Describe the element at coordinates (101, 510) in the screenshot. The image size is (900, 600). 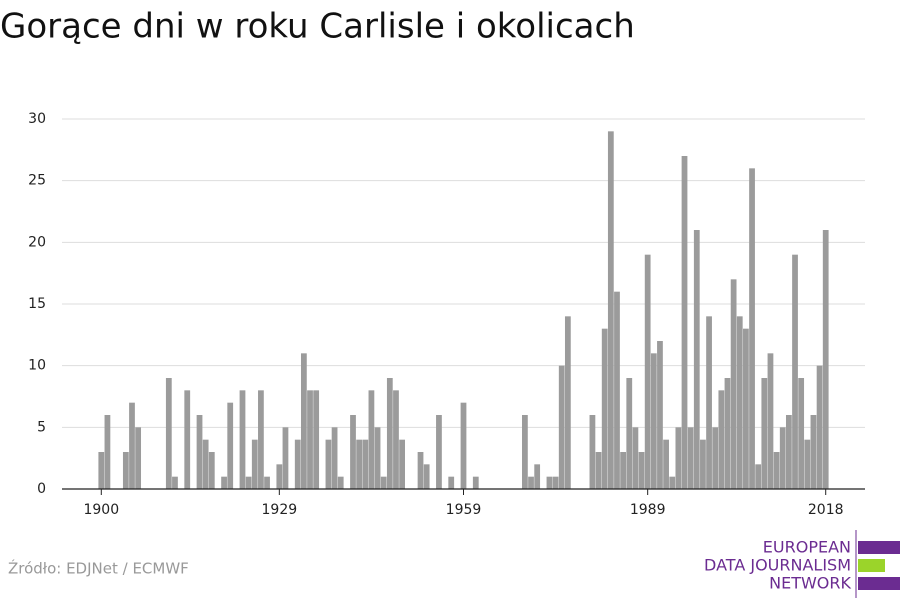
I see `x-tick-label: 1900` at that location.